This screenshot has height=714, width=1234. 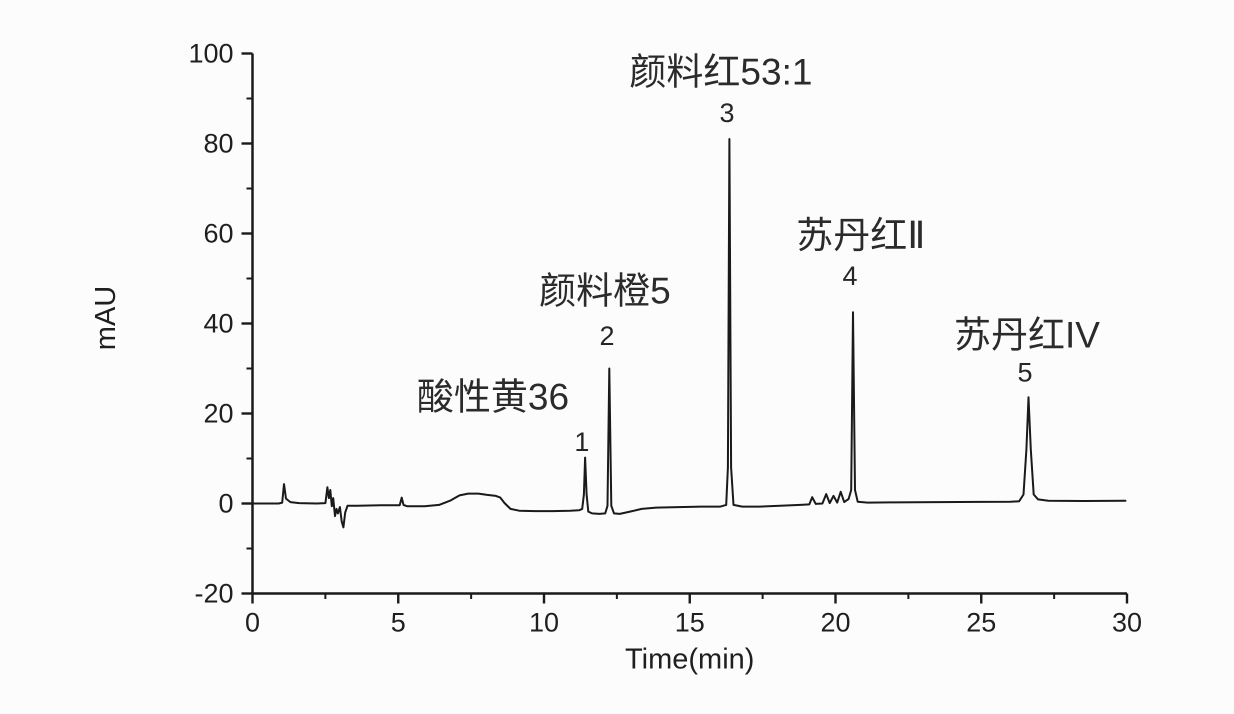 What do you see at coordinates (225, 504) in the screenshot?
I see `y-tick-label-0: 0` at bounding box center [225, 504].